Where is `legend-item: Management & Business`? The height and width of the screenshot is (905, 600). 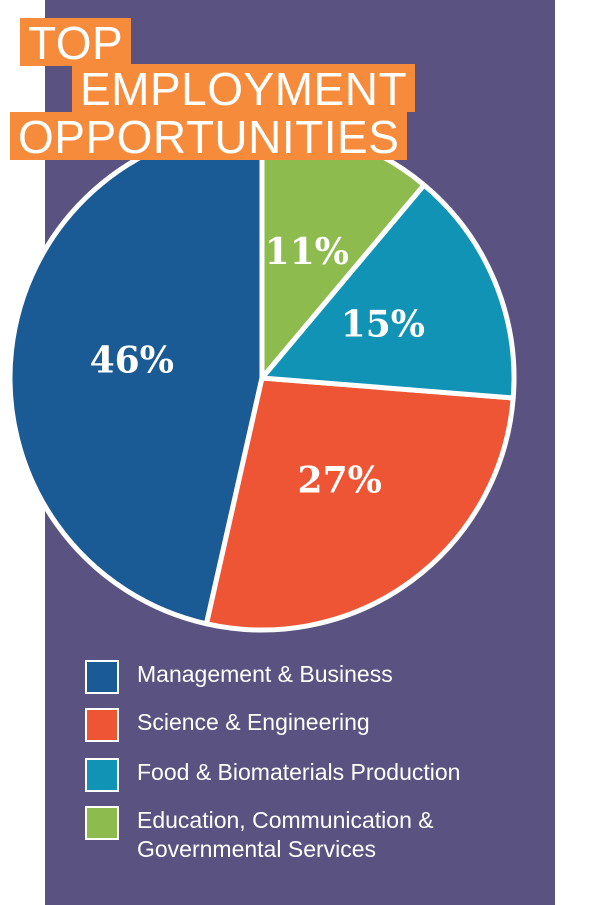
legend-item: Management & Business is located at coordinates (315, 677).